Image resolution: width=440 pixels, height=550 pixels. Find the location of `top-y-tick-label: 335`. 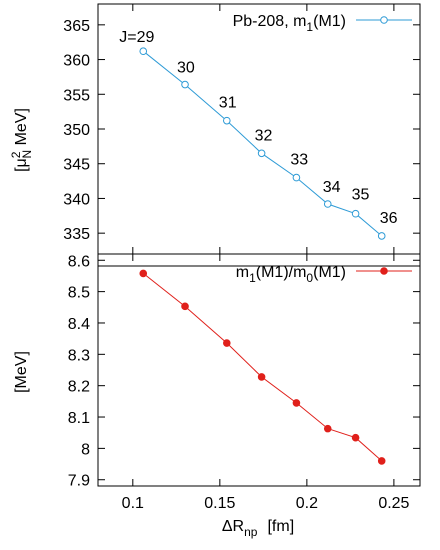

top-y-tick-label: 335 is located at coordinates (76, 234).